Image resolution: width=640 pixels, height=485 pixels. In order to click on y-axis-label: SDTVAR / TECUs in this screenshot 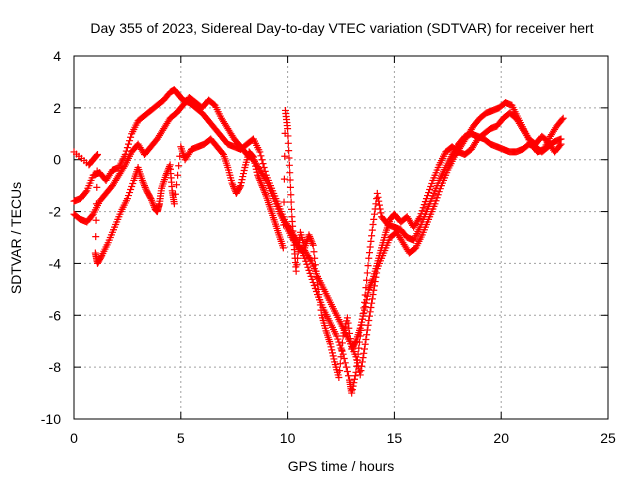, I will do `click(16, 238)`.